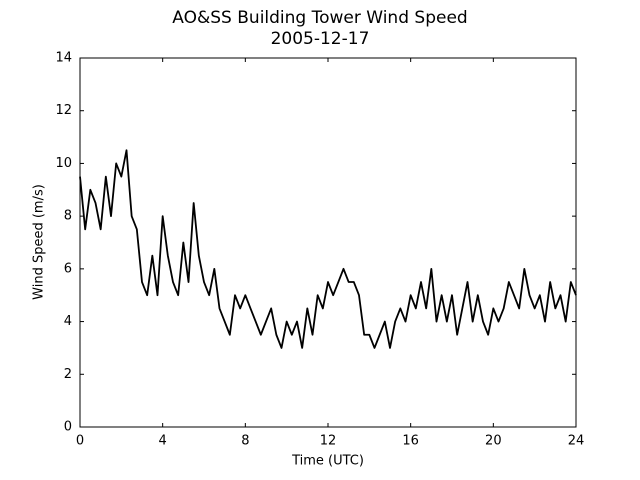 The height and width of the screenshot is (480, 640). What do you see at coordinates (68, 216) in the screenshot?
I see `y-tick-label: 8` at bounding box center [68, 216].